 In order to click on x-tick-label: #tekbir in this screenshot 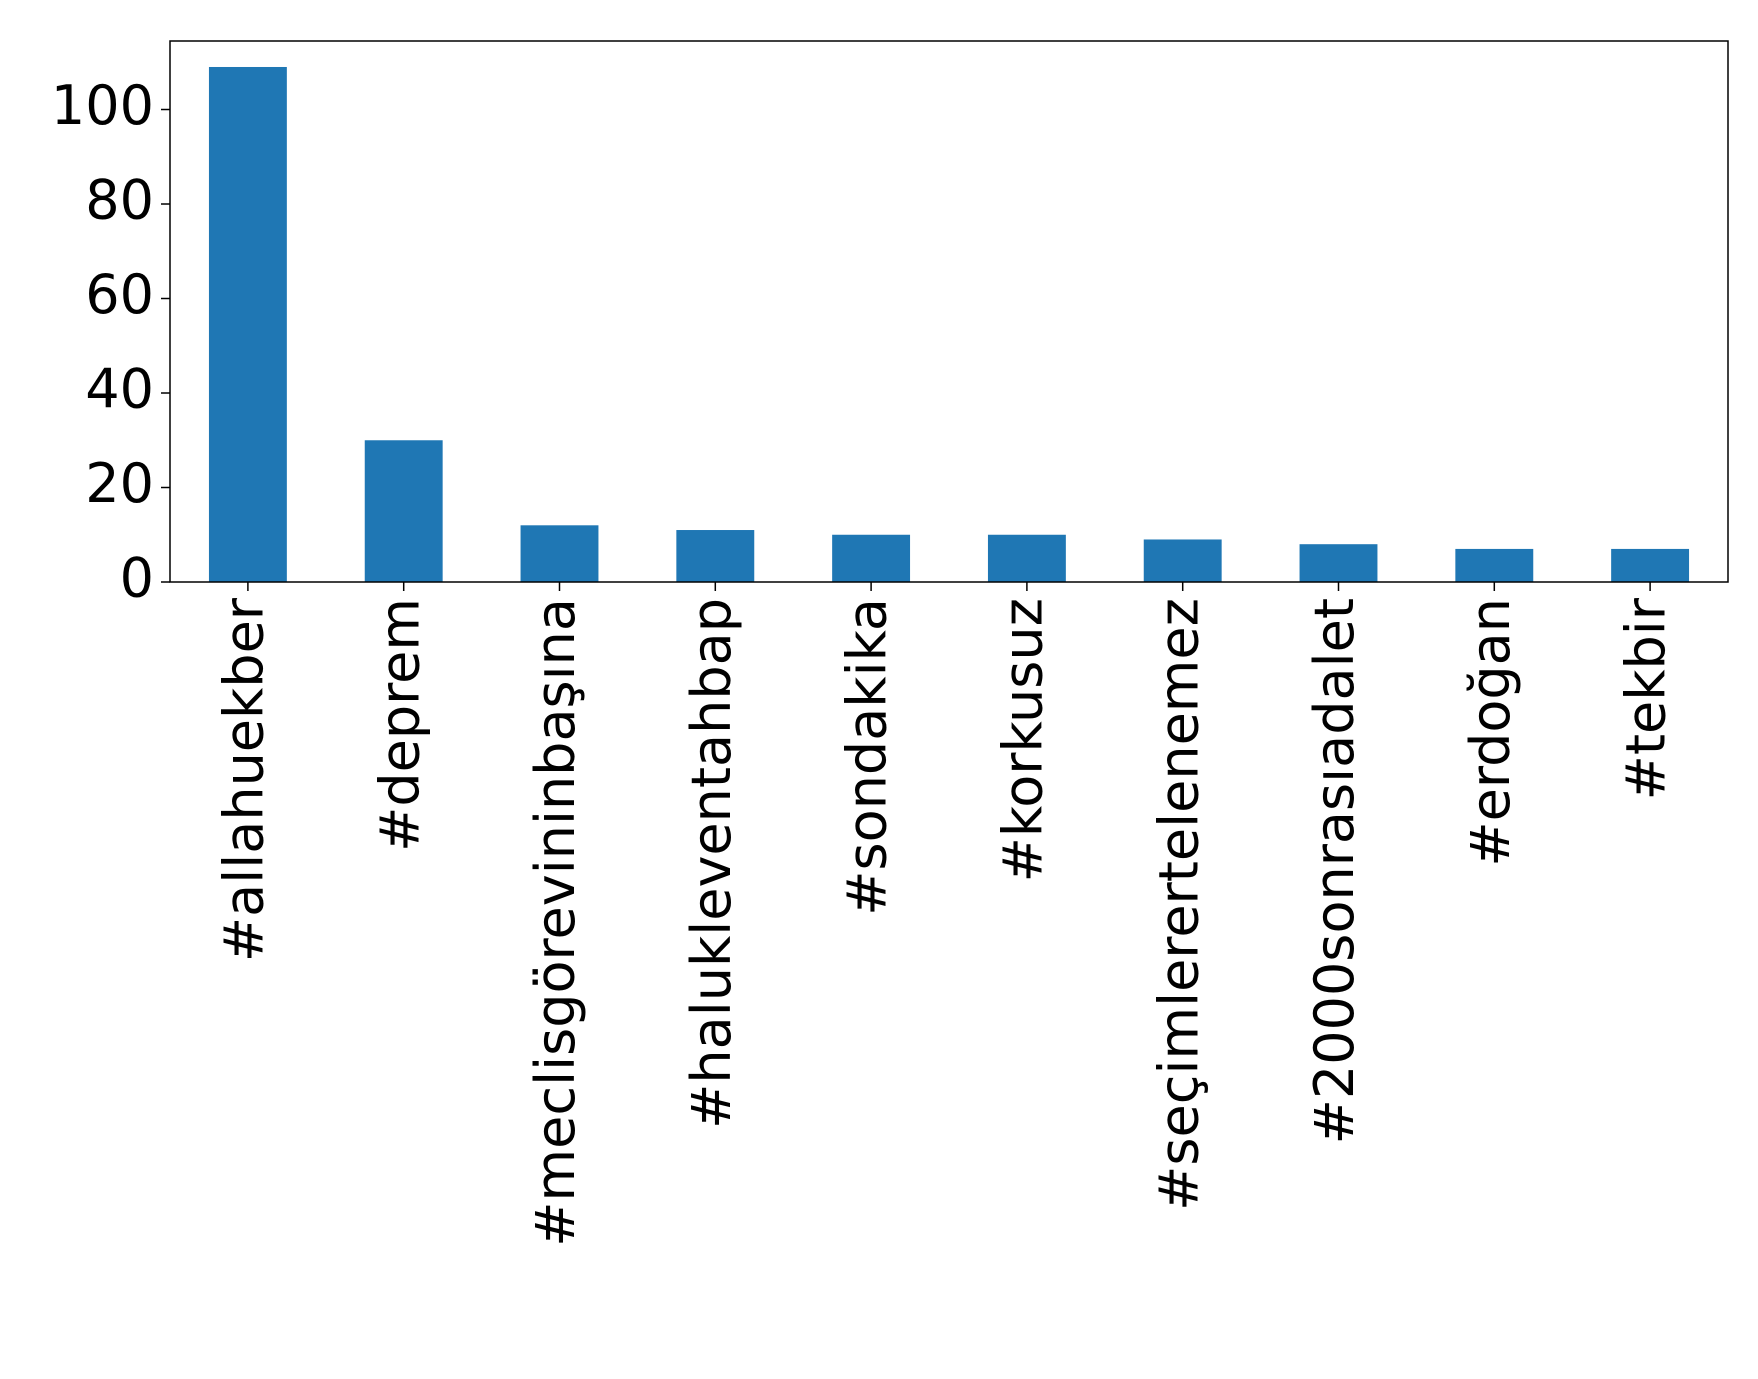, I will do `click(1646, 698)`.